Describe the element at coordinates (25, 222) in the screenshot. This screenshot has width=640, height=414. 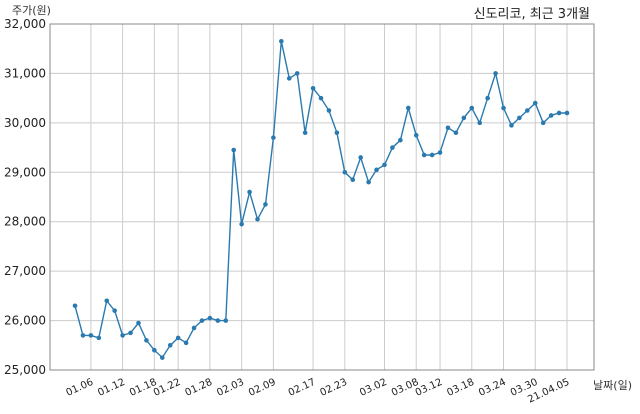
I see `y-tick-label: 28,000` at that location.